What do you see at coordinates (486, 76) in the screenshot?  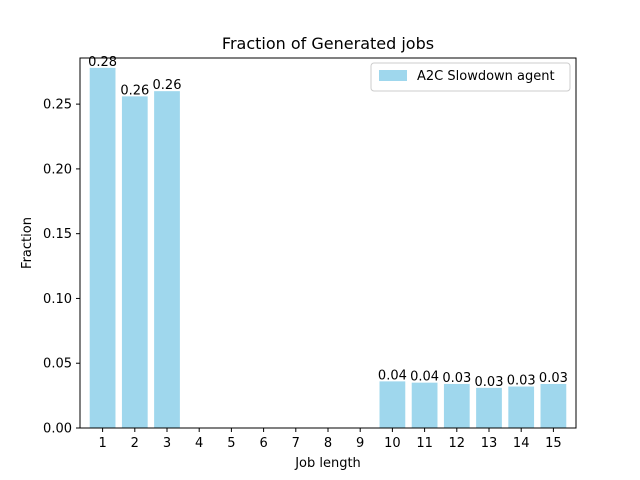 I see `legend-label: A2C Slowdown agent` at bounding box center [486, 76].